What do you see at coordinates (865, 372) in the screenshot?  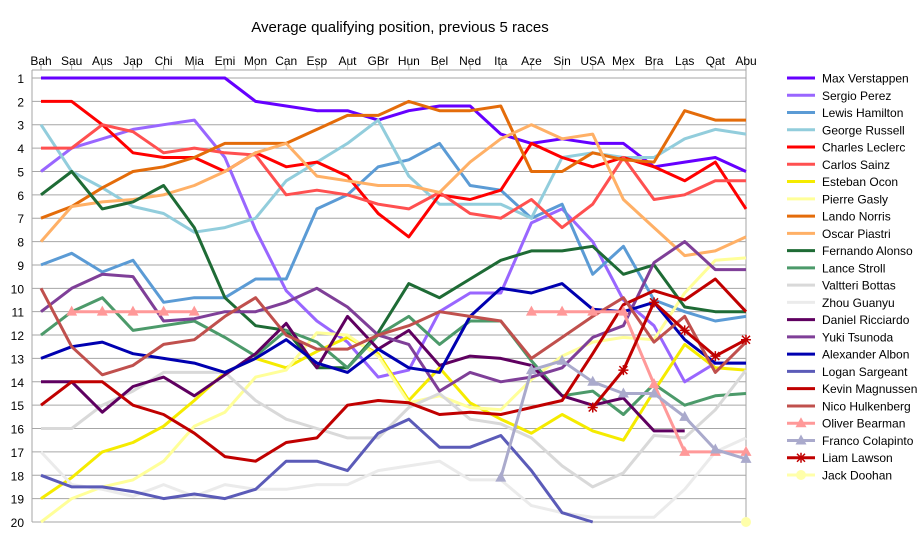 I see `legend-label: Logan Sargeant` at bounding box center [865, 372].